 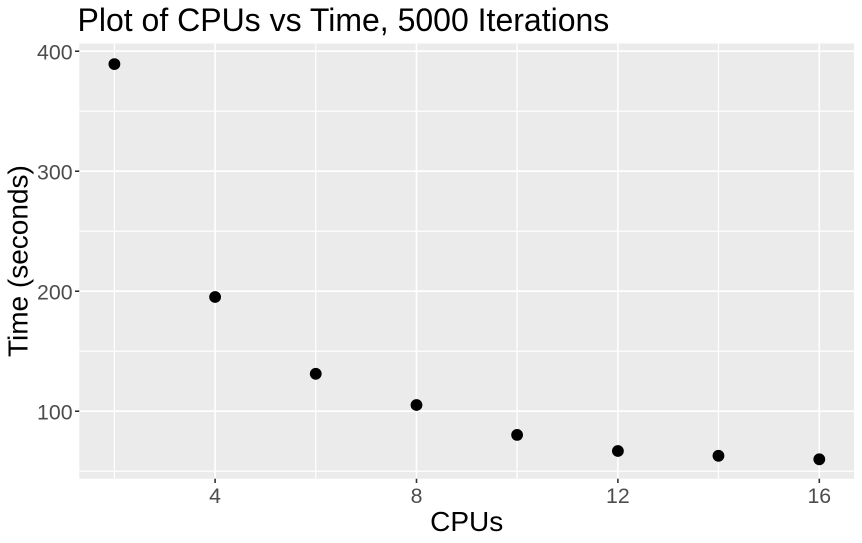 I want to click on svg-text: CPUs, so click(x=466, y=521).